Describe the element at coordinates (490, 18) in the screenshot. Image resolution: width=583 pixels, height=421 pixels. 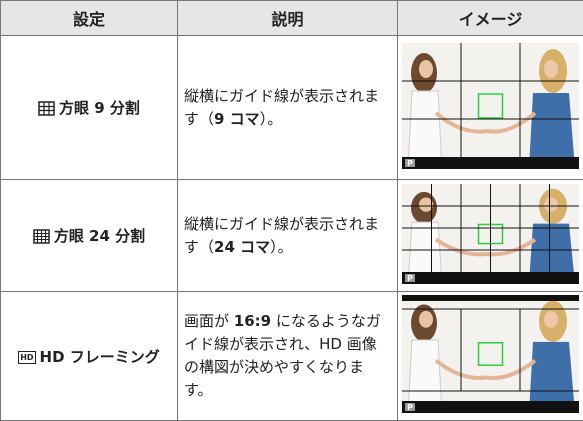
I see `header-cell: イメージ` at that location.